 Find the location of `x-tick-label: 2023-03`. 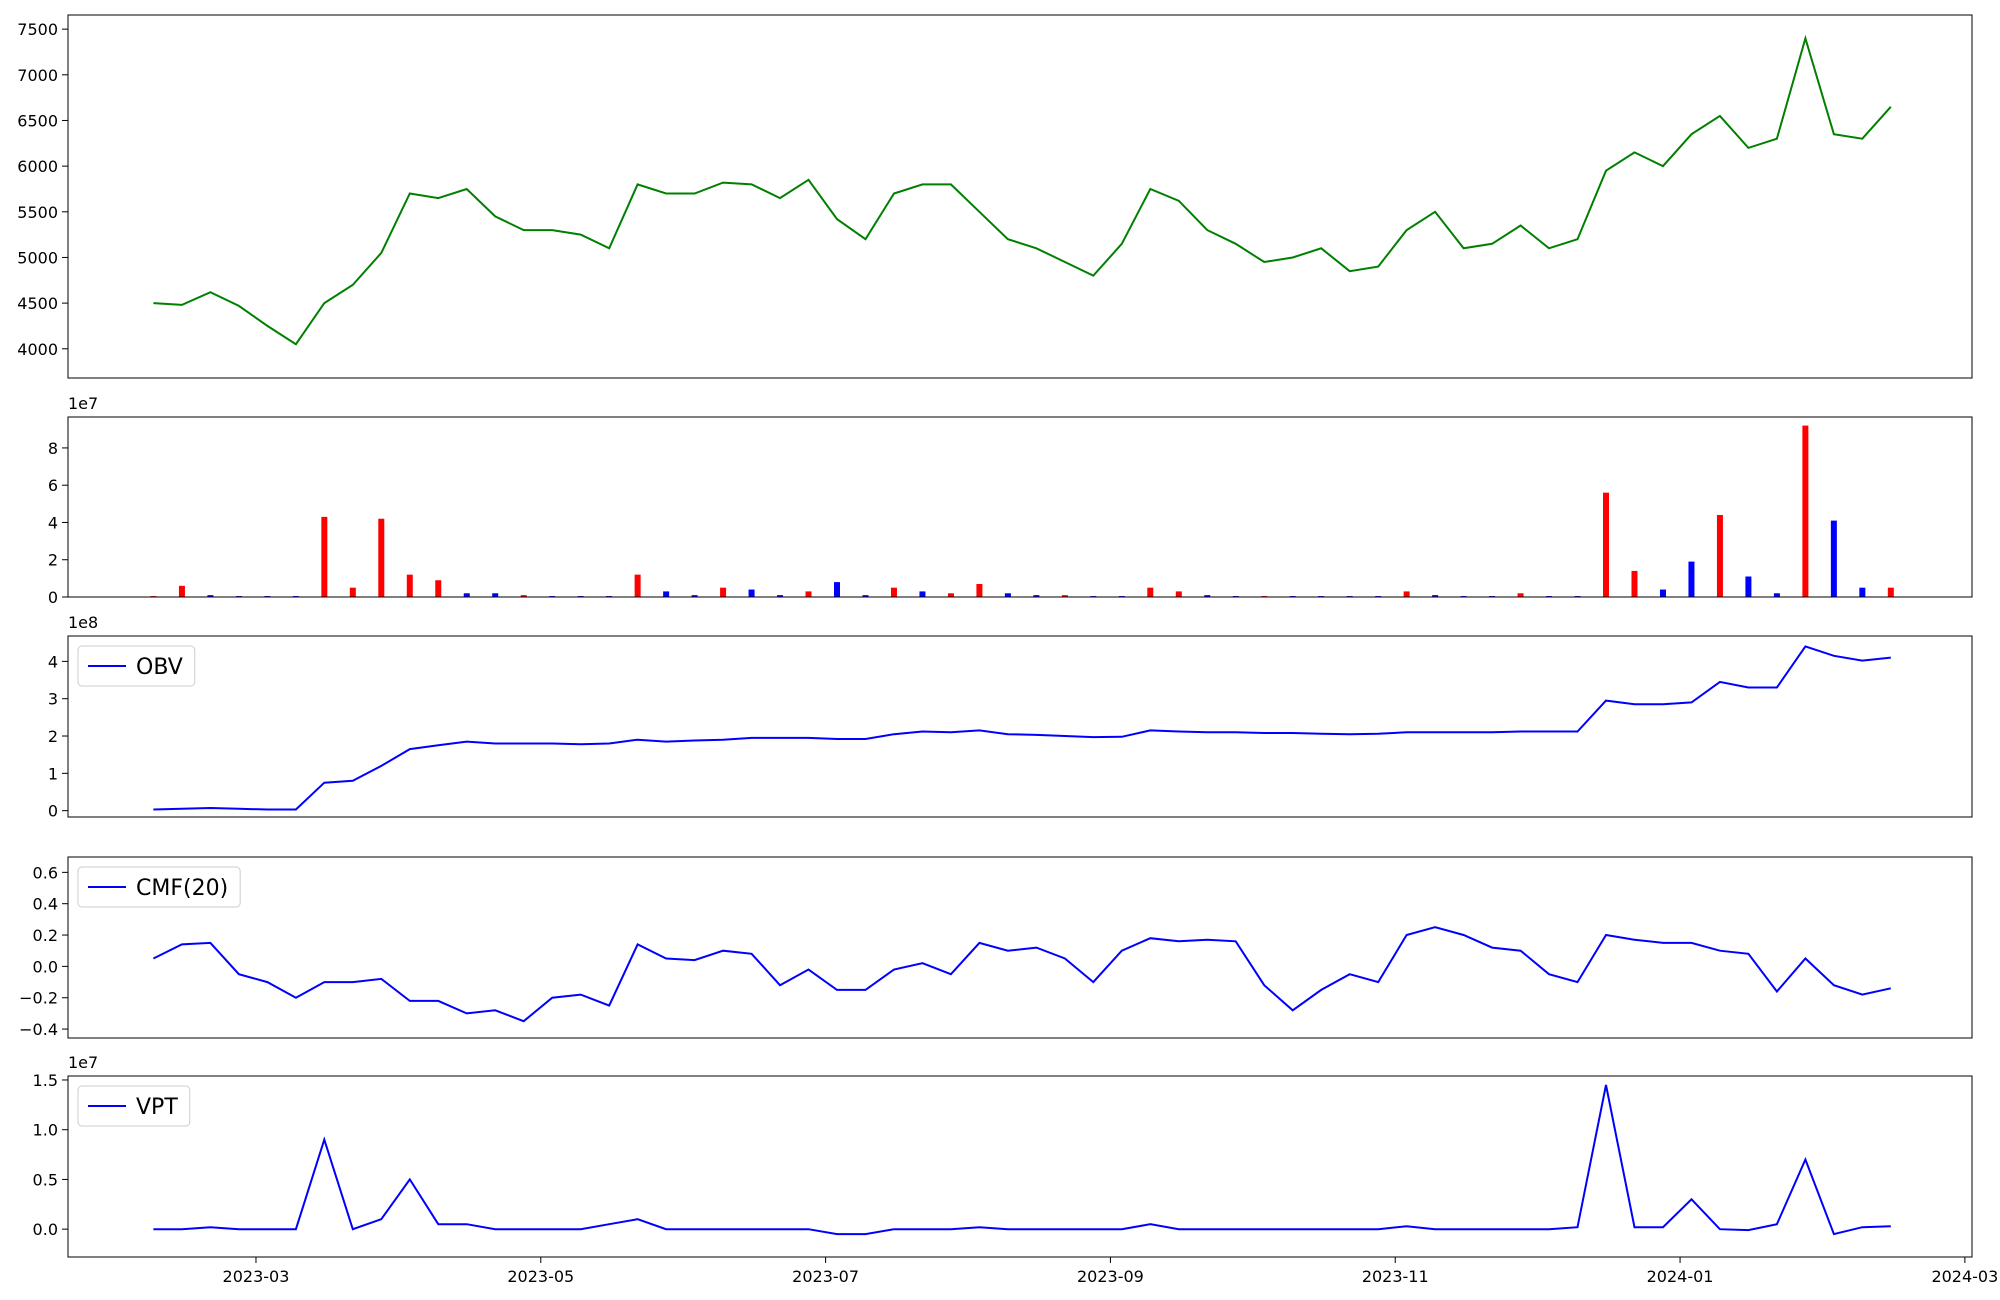

x-tick-label: 2023-03 is located at coordinates (256, 1276).